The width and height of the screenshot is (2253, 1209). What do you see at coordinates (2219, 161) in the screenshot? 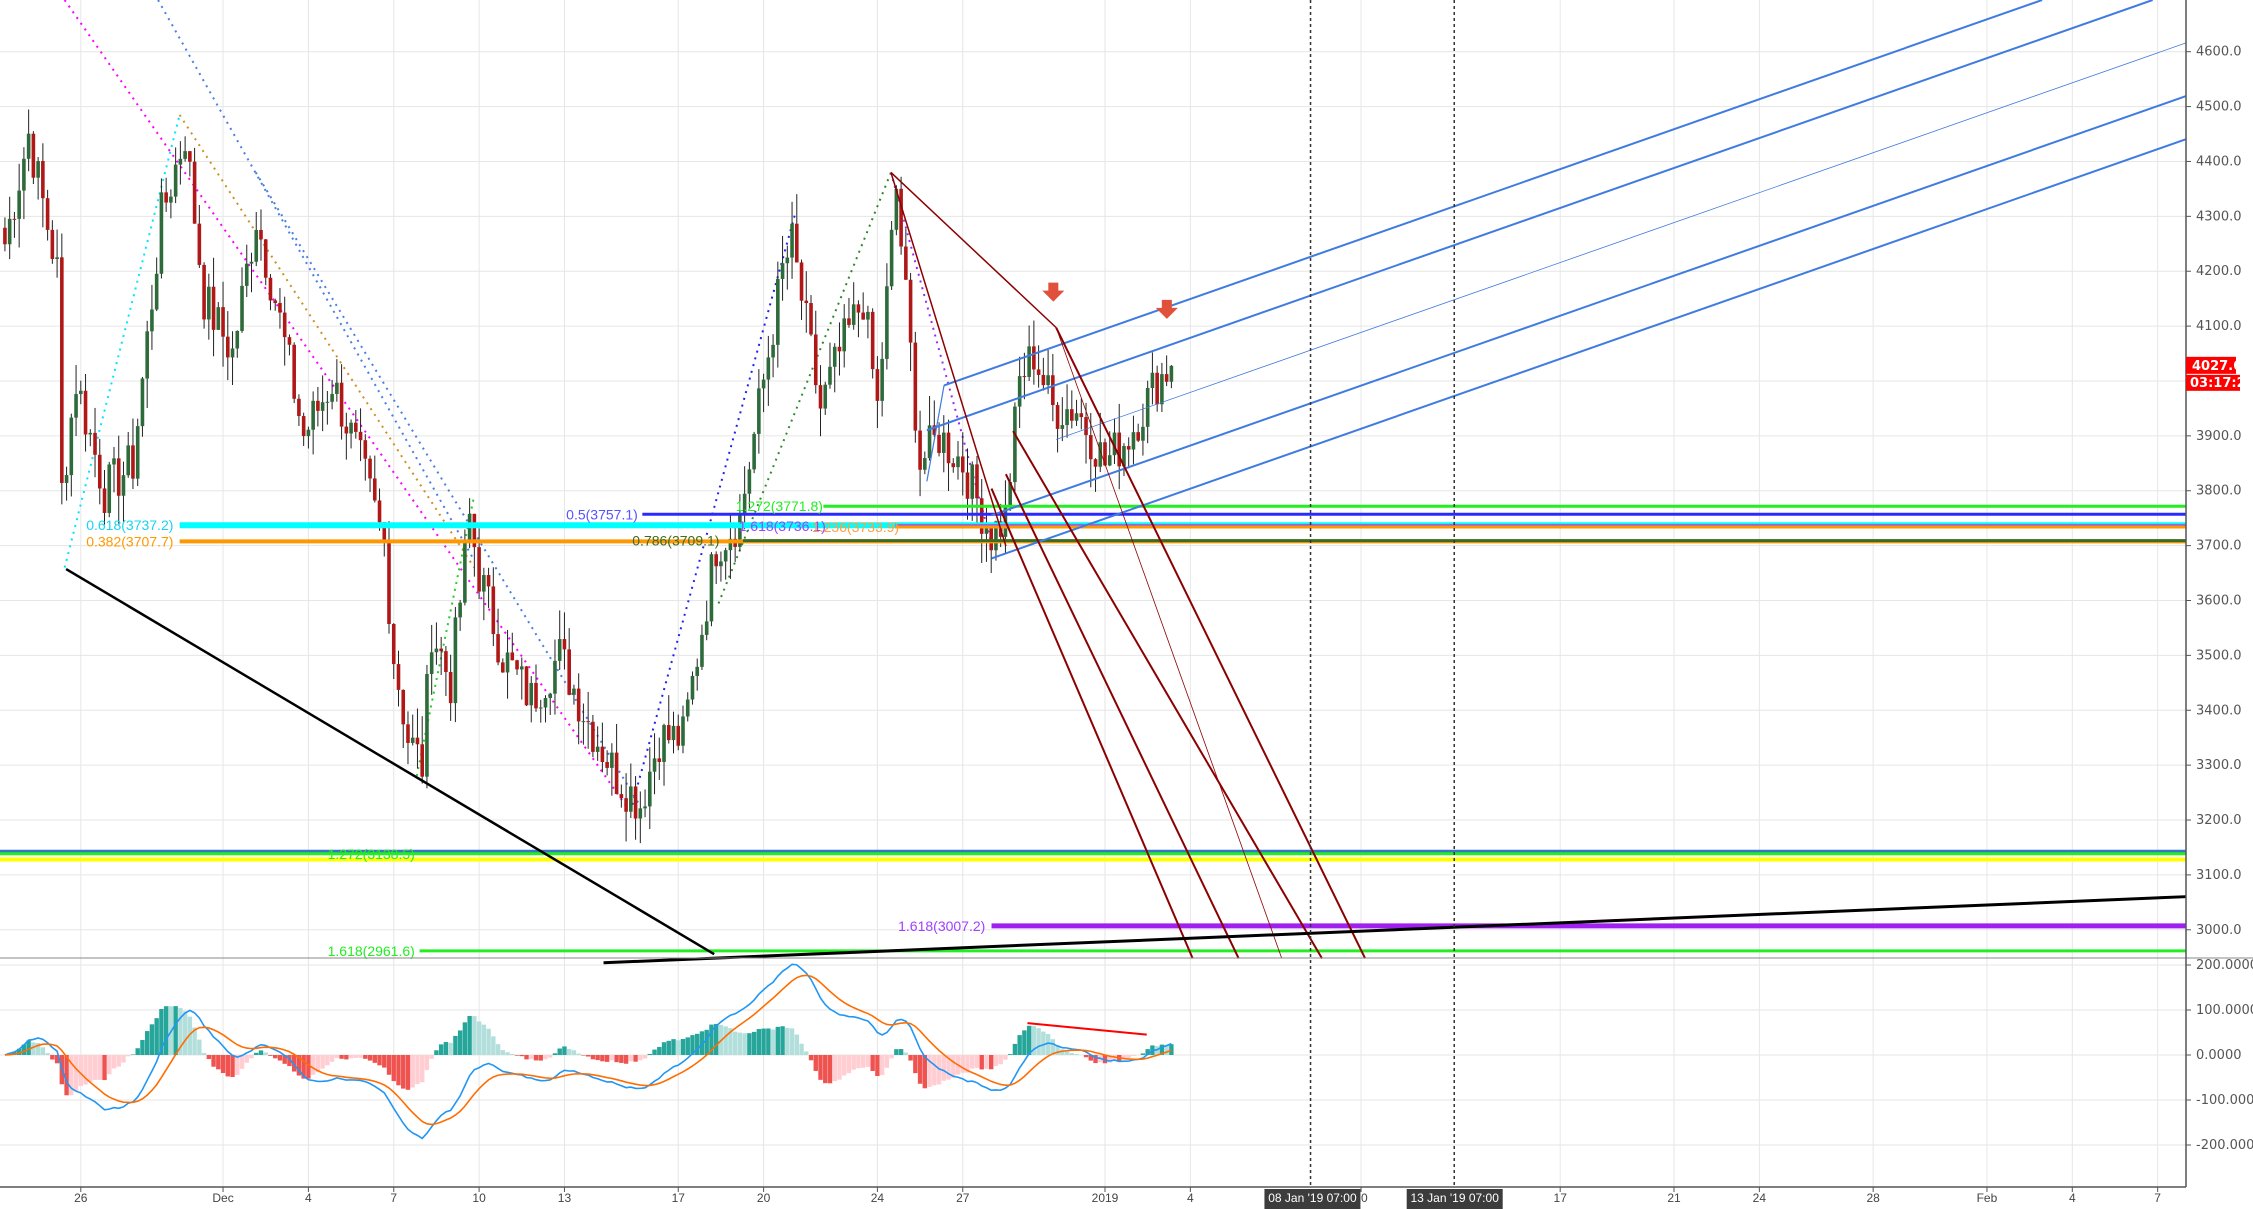
I see `price-tick-label: 4400.0` at bounding box center [2219, 161].